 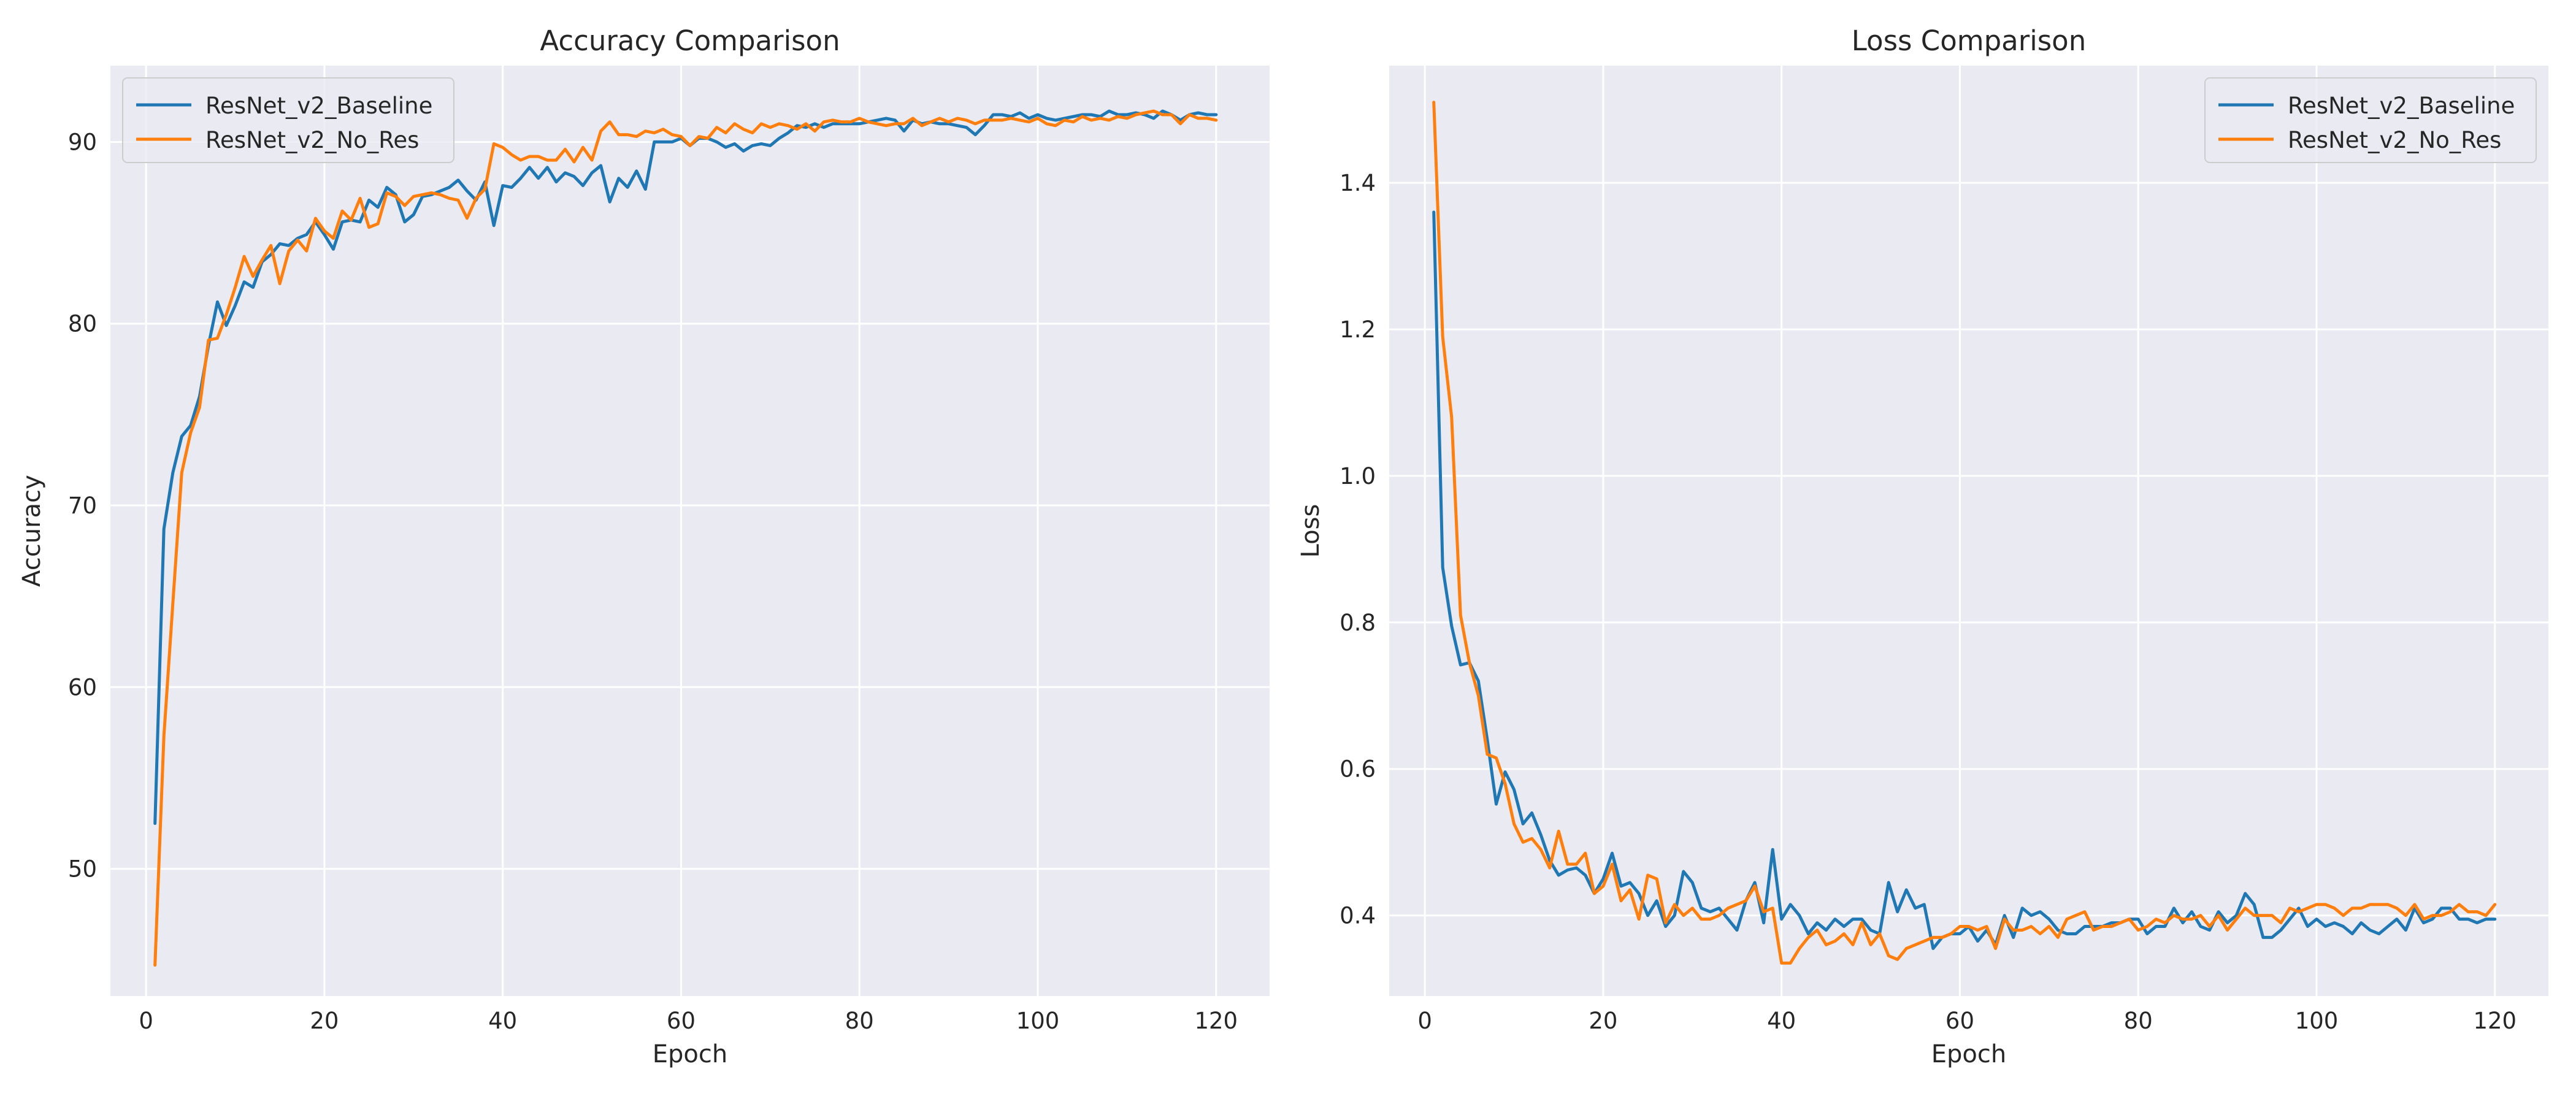 What do you see at coordinates (1358, 183) in the screenshot?
I see `y-tick-label: 1.4` at bounding box center [1358, 183].